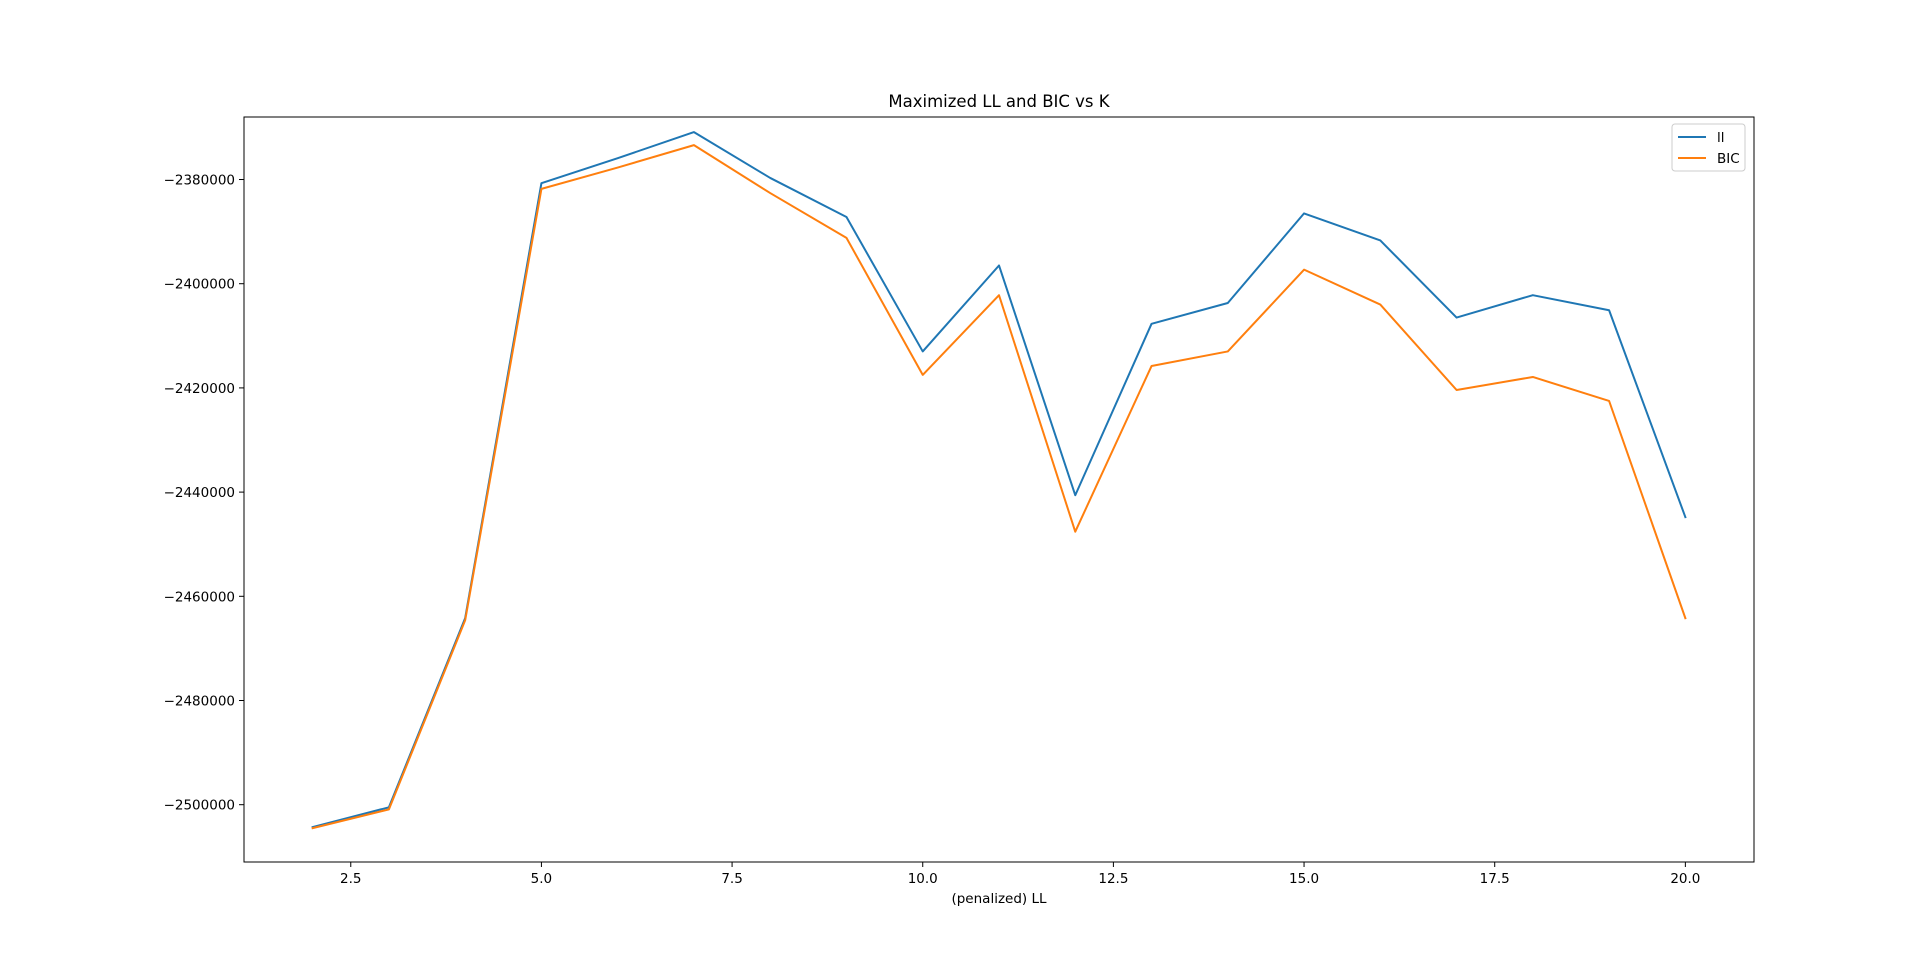 The width and height of the screenshot is (1920, 955). I want to click on legend-label-0: ll, so click(1721, 138).